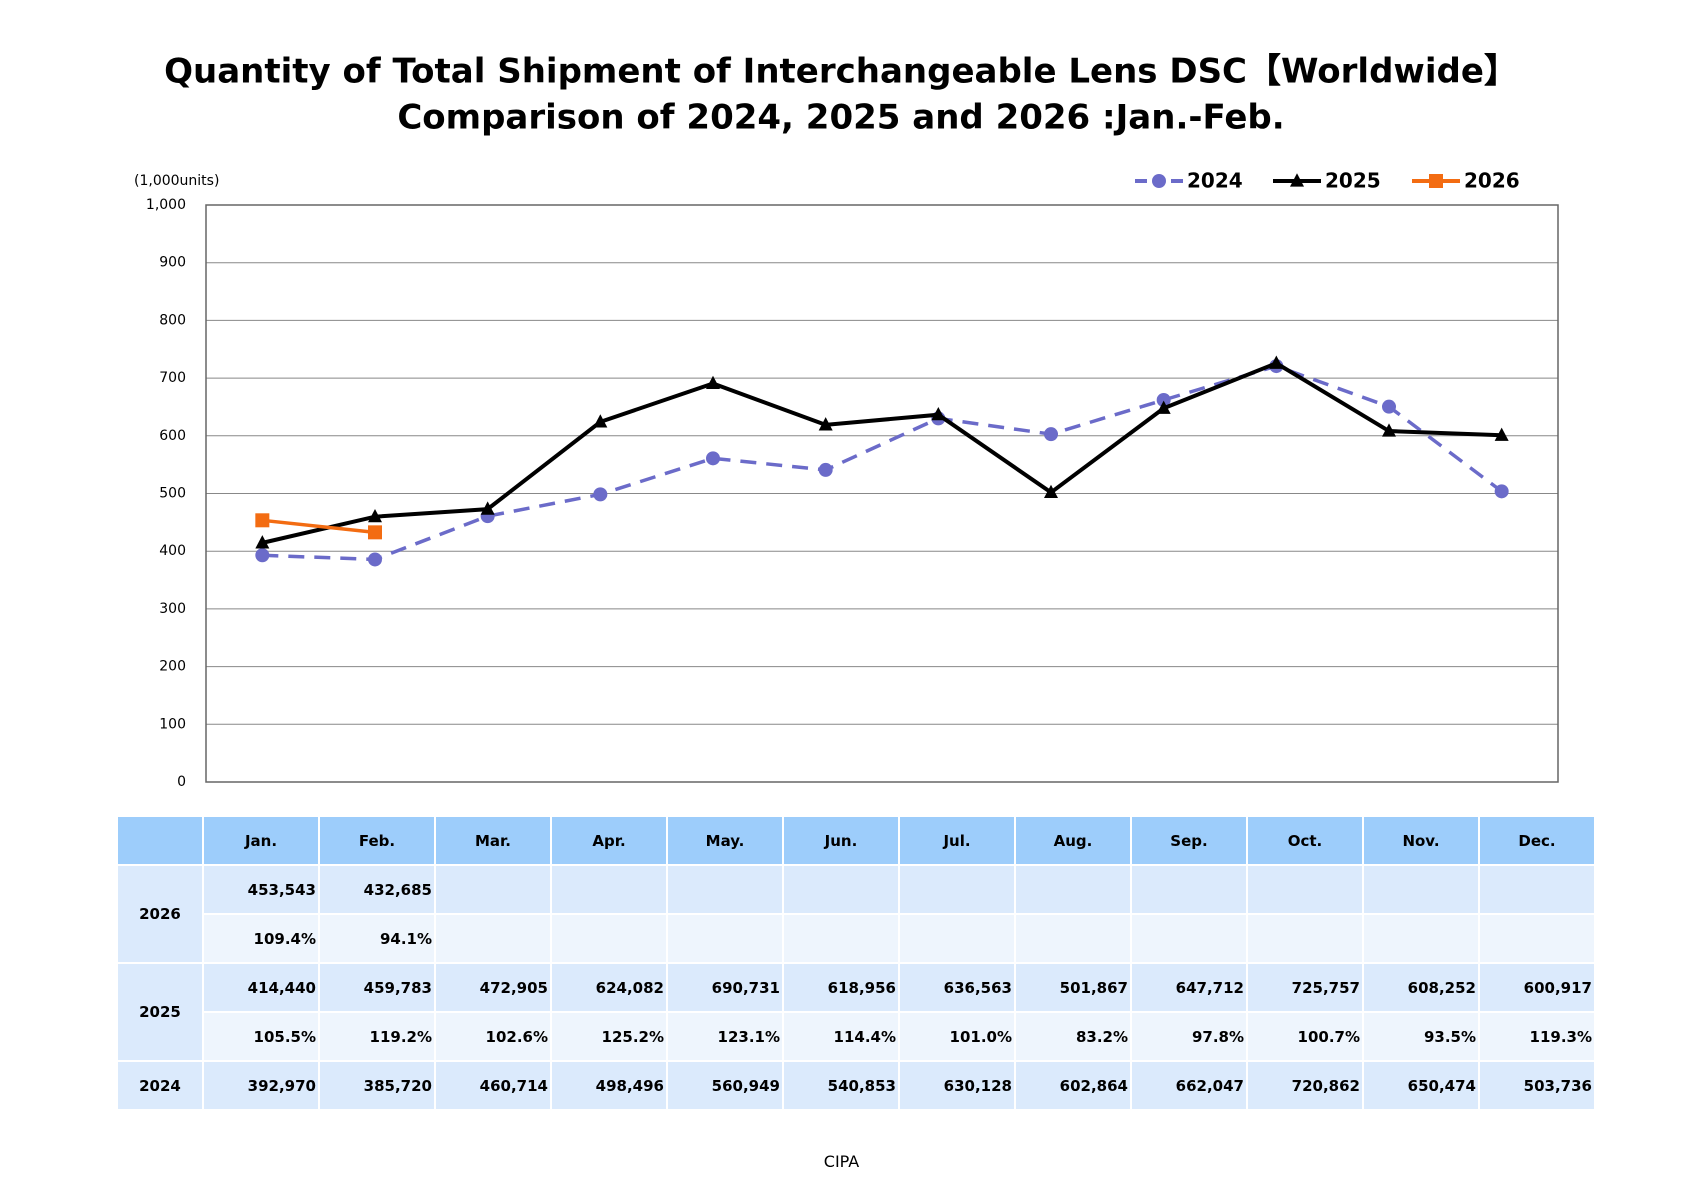 The height and width of the screenshot is (1190, 1683). What do you see at coordinates (841, 1085) in the screenshot?
I see `table-cell: 540,853` at bounding box center [841, 1085].